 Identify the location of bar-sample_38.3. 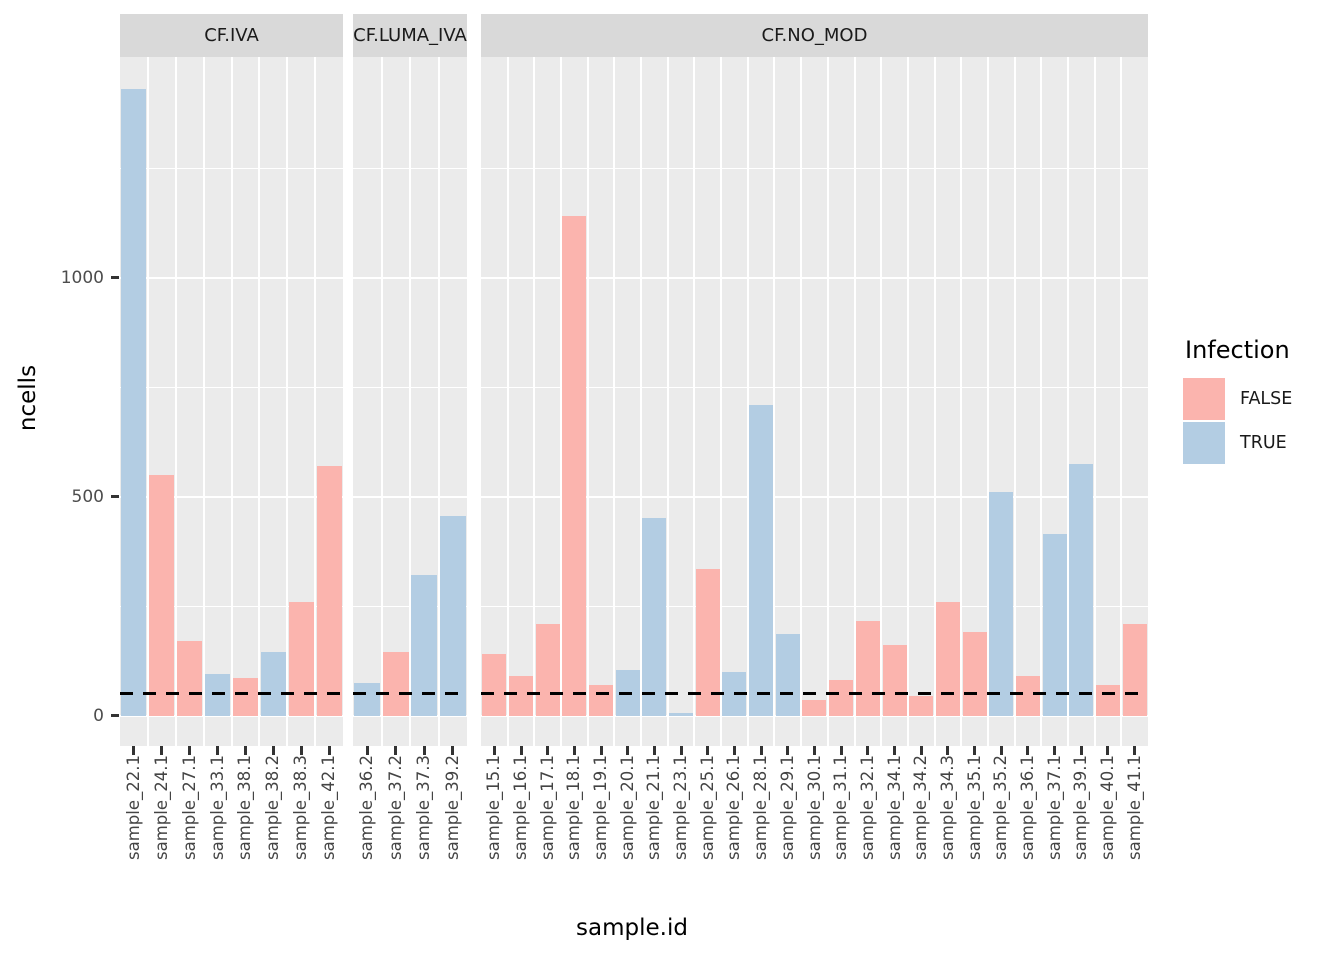
(301, 658).